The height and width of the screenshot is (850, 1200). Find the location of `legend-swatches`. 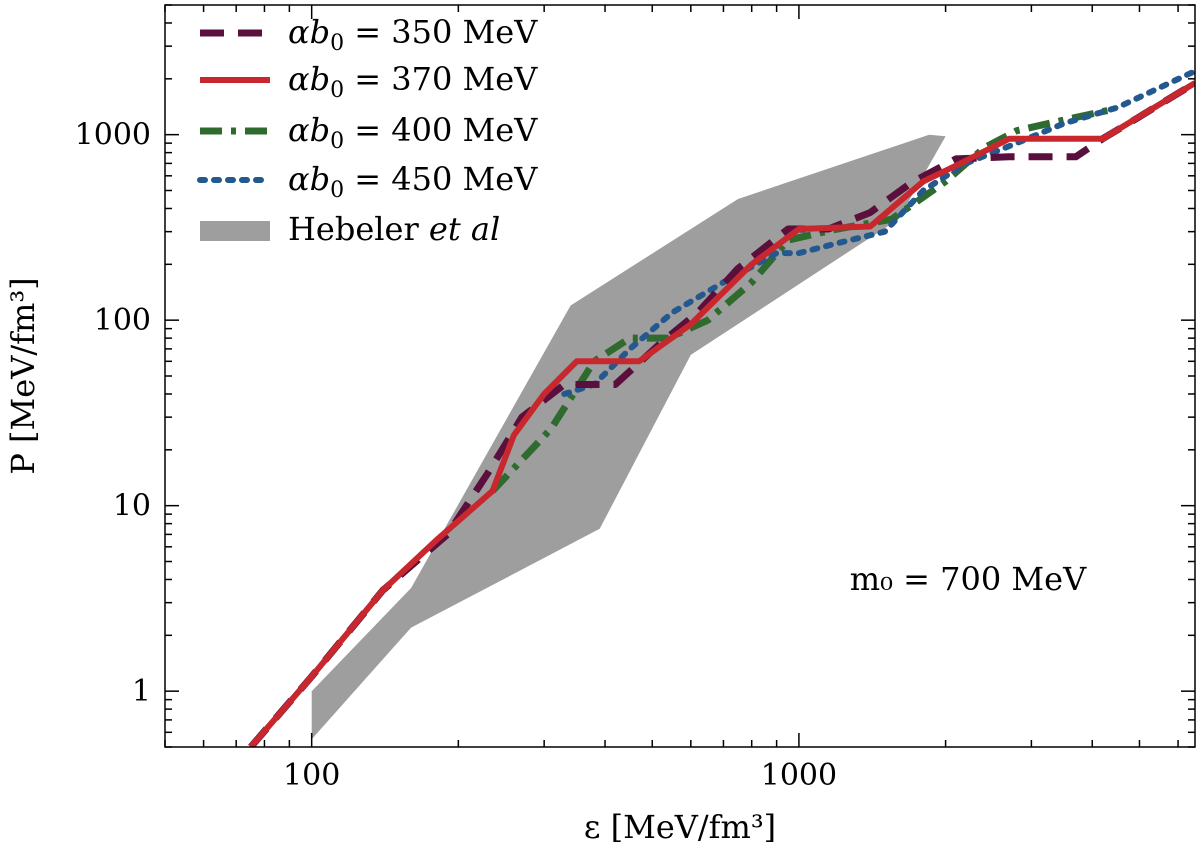

legend-swatches is located at coordinates (235, 135).